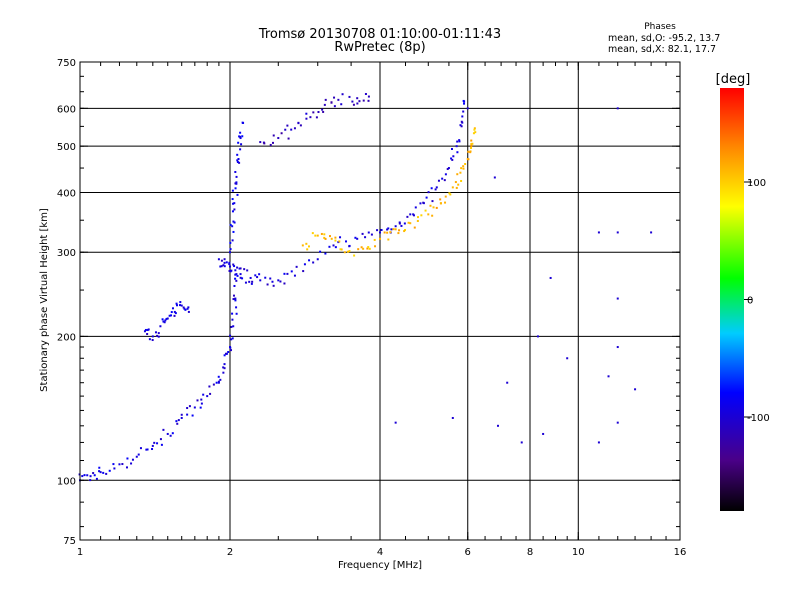 The height and width of the screenshot is (600, 800). What do you see at coordinates (380, 565) in the screenshot?
I see `x-axis-label: Frequency [MHz]` at bounding box center [380, 565].